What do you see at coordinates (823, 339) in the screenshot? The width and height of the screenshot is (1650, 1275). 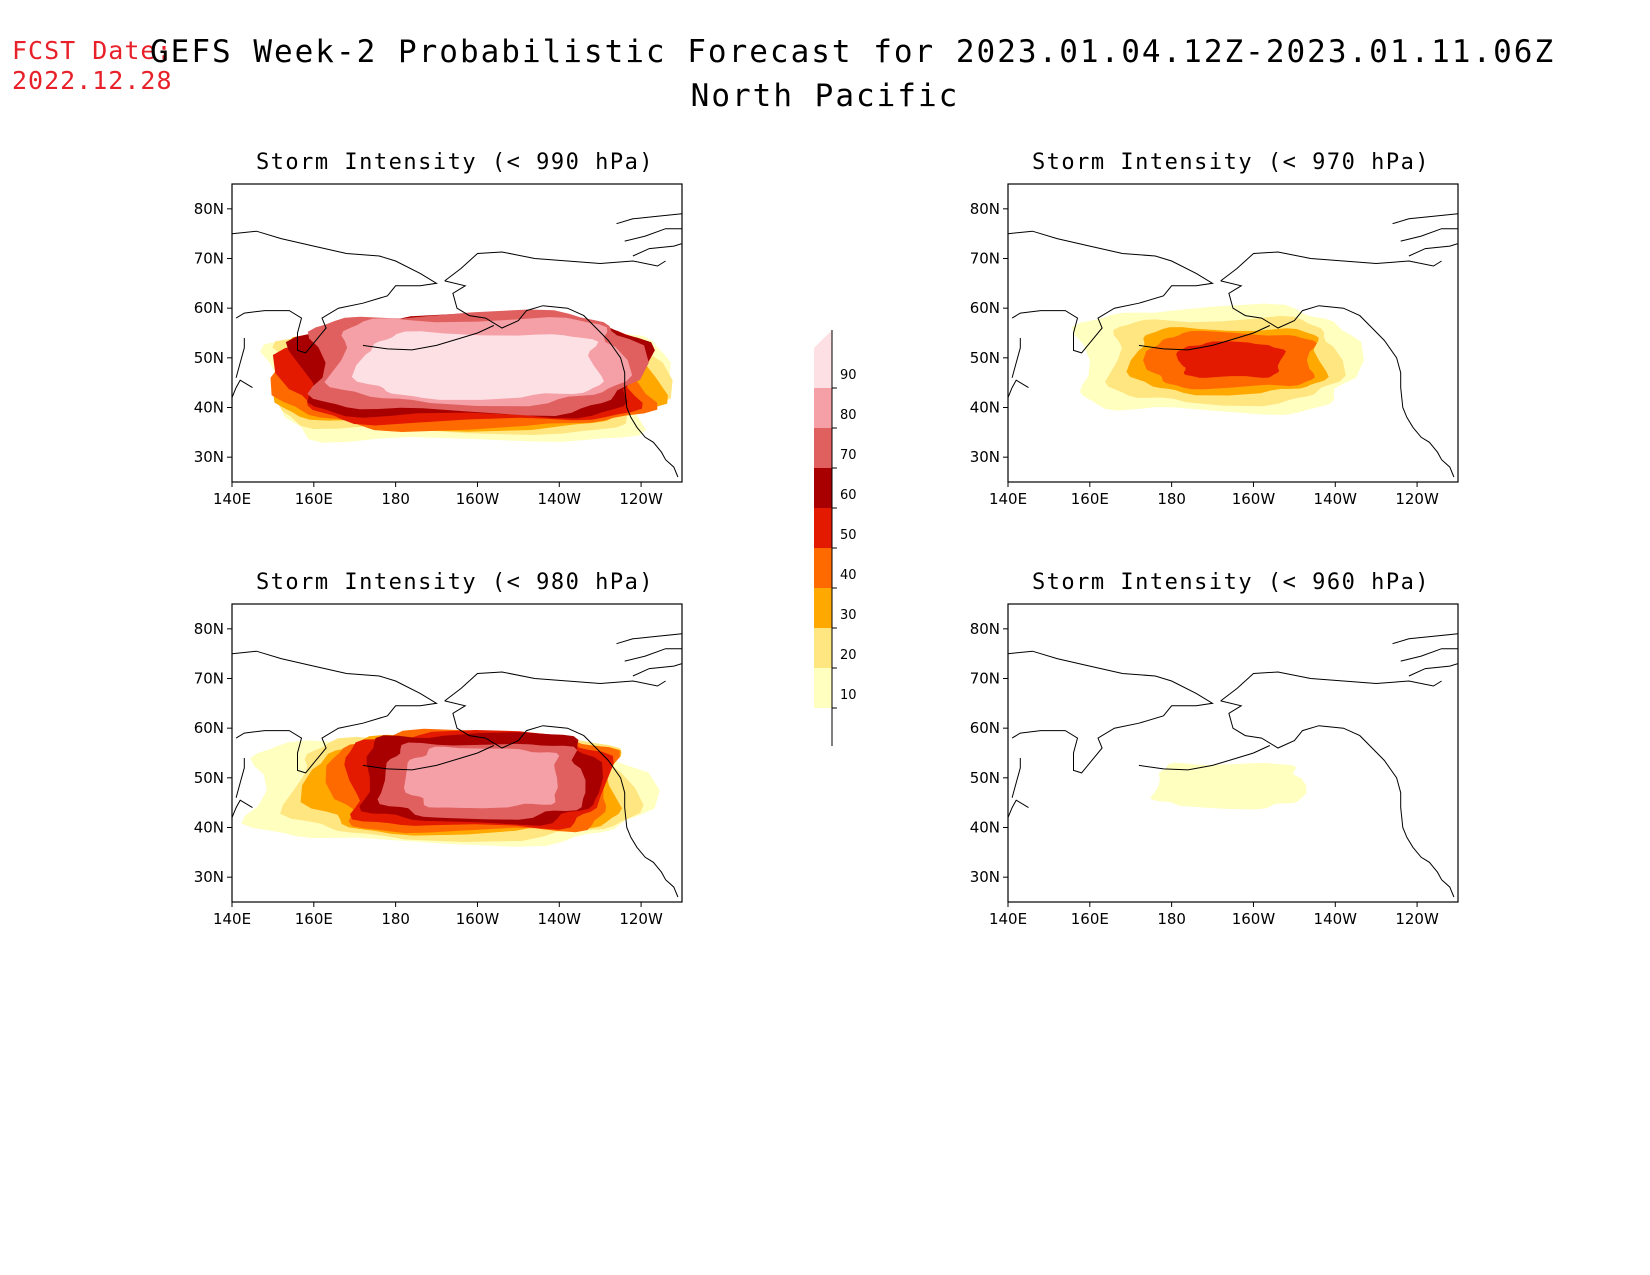 I see `colorbar-cap-top` at bounding box center [823, 339].